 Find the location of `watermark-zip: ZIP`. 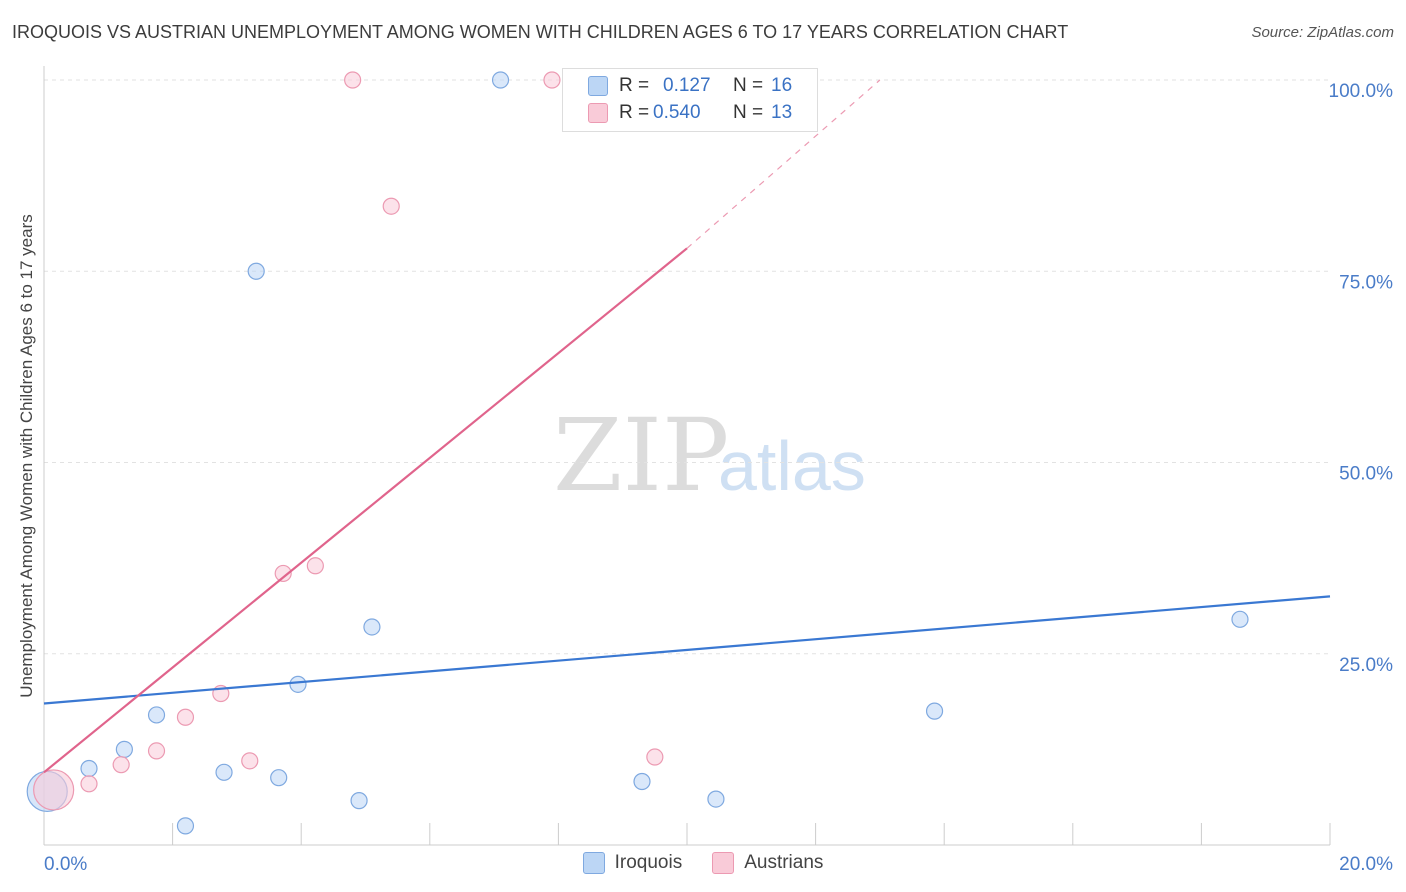

watermark-zip: ZIP is located at coordinates (641, 455).